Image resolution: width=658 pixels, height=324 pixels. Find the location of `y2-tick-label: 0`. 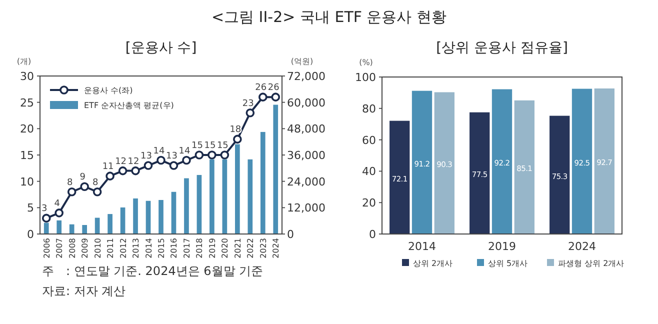

y2-tick-label: 0 is located at coordinates (290, 234).